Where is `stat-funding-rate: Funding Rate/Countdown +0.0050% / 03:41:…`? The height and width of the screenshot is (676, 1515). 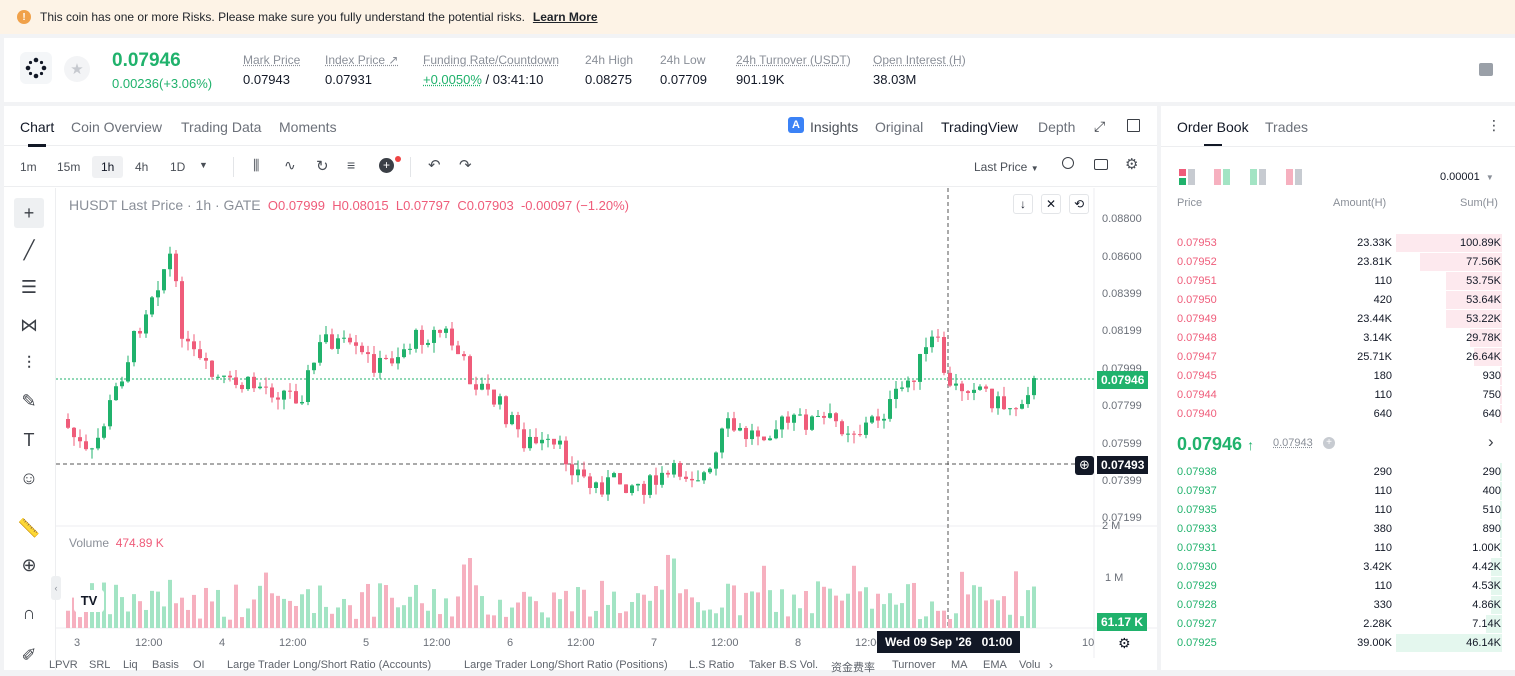 stat-funding-rate: Funding Rate/Countdown +0.0050% / 03:41:… is located at coordinates (491, 70).